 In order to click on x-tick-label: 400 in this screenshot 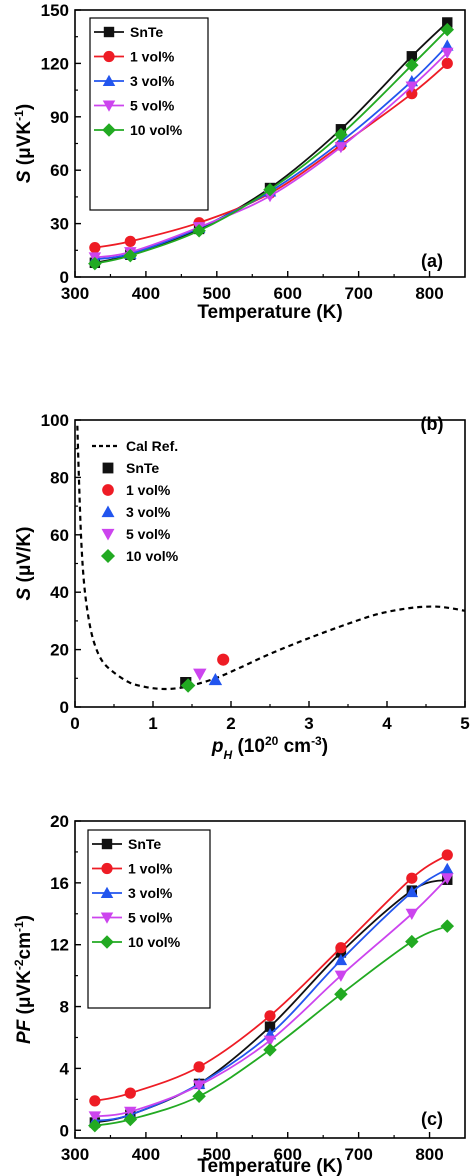, I will do `click(146, 293)`.